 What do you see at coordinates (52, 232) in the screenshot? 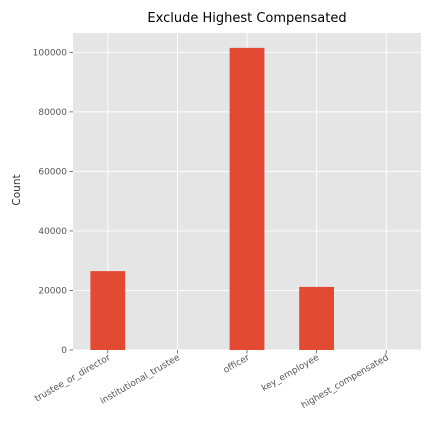
I see `y-tick-label: 40000` at bounding box center [52, 232].